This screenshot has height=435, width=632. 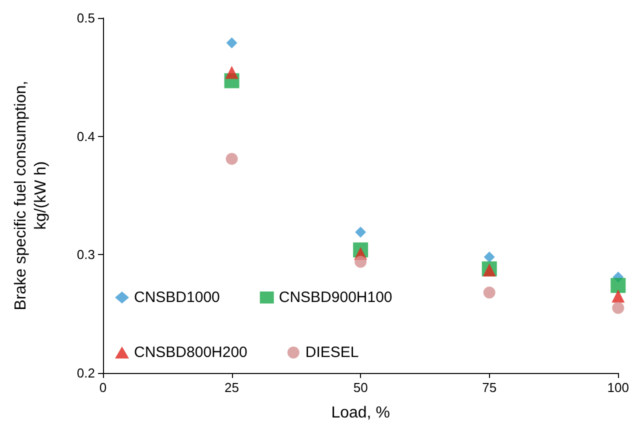 I want to click on x-axis-title: Load, %, so click(x=360, y=413).